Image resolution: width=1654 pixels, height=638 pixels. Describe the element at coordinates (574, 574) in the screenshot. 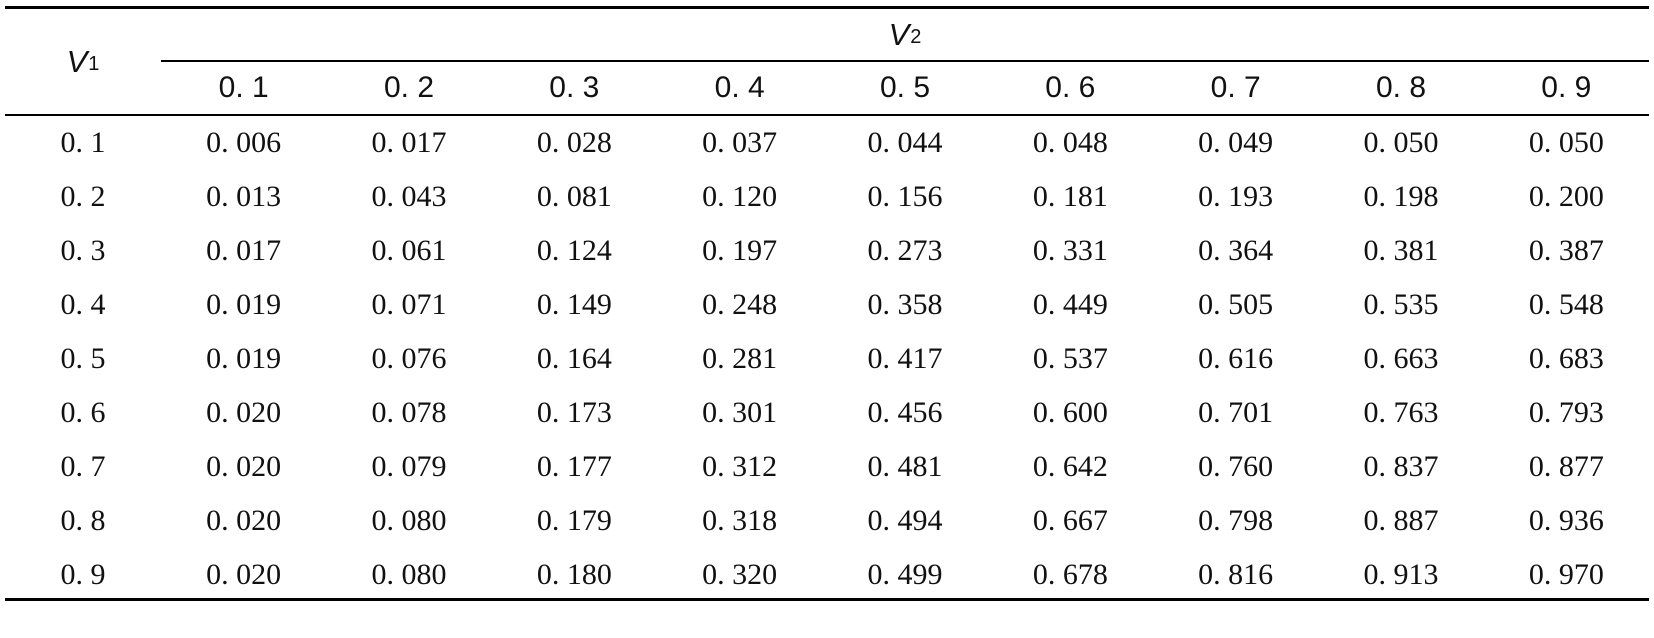

I see `table-cell: 0. 180` at that location.